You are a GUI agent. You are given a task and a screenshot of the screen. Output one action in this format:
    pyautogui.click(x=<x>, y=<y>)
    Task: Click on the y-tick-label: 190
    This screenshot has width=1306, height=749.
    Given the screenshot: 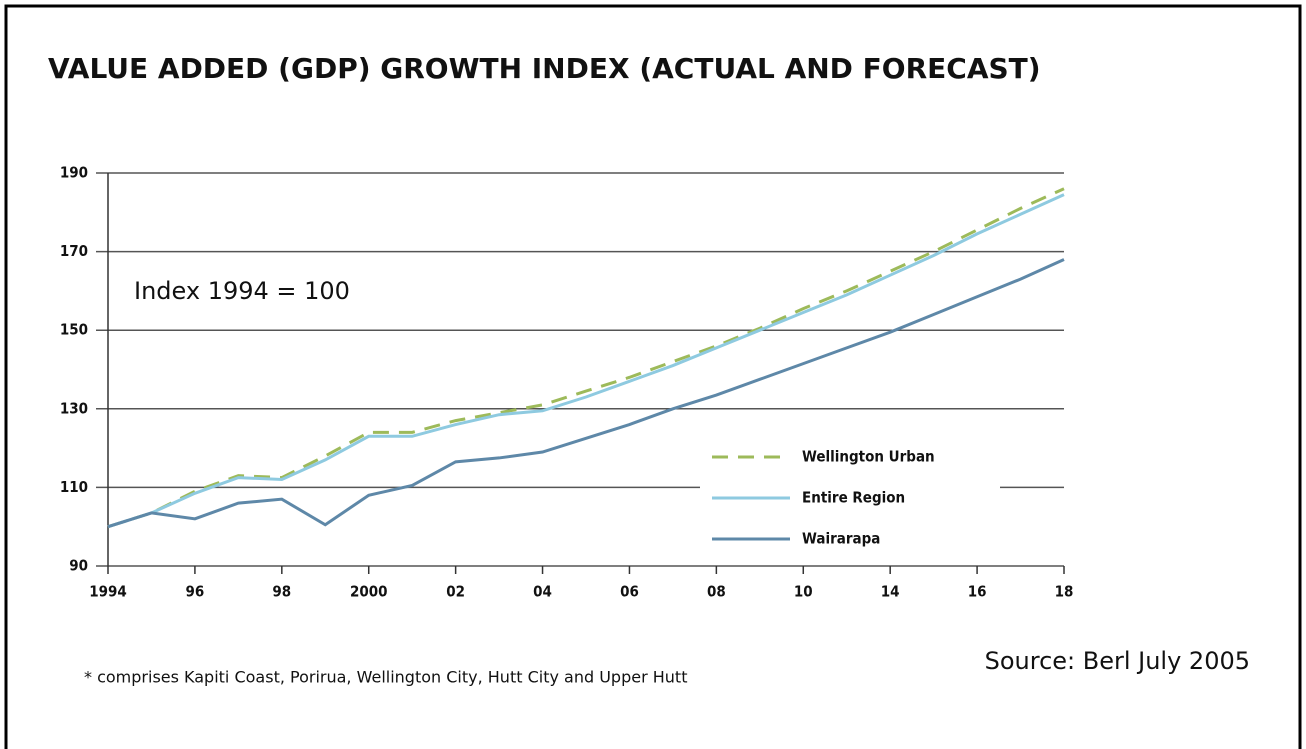 What is the action you would take?
    pyautogui.click(x=74, y=173)
    